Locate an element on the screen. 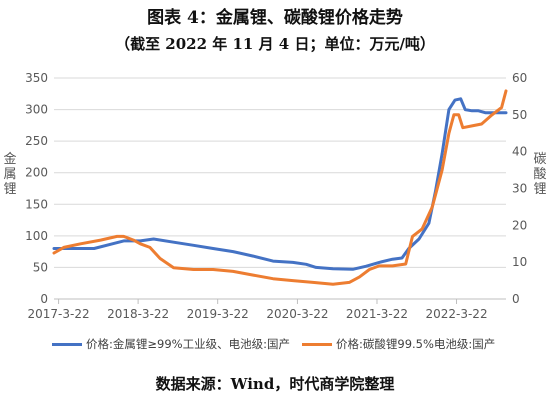 Image resolution: width=550 pixels, height=401 pixels. chart-subtitle: （截至 2022 年 11 月 4 日；单位：万元/吨） is located at coordinates (275, 44).